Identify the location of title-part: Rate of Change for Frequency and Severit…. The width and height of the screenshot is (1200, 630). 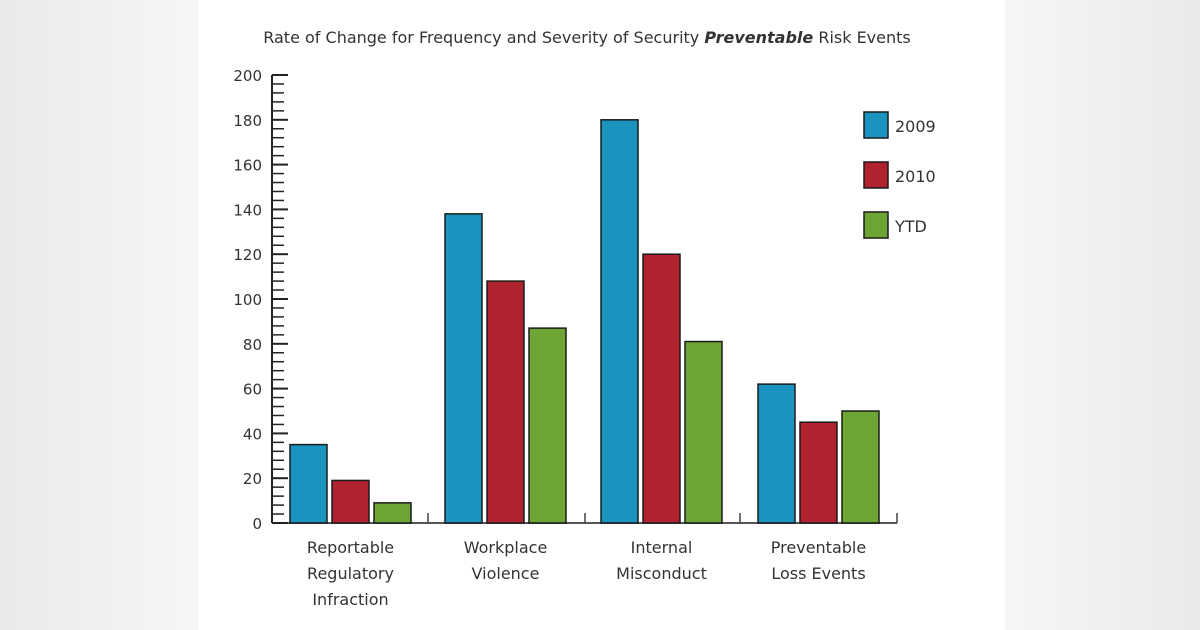
(483, 37).